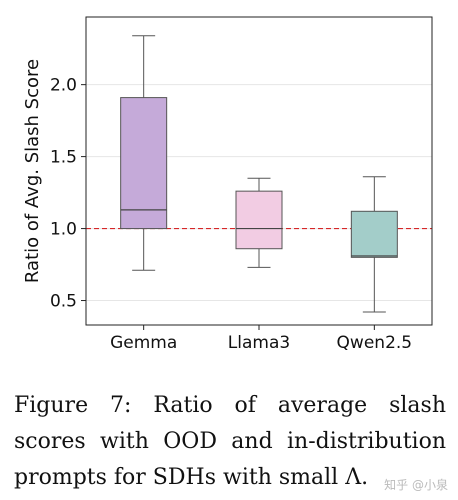 The image size is (458, 500). I want to click on x-ticks: Gemma Llama3 Qwen2.5, so click(261, 339).